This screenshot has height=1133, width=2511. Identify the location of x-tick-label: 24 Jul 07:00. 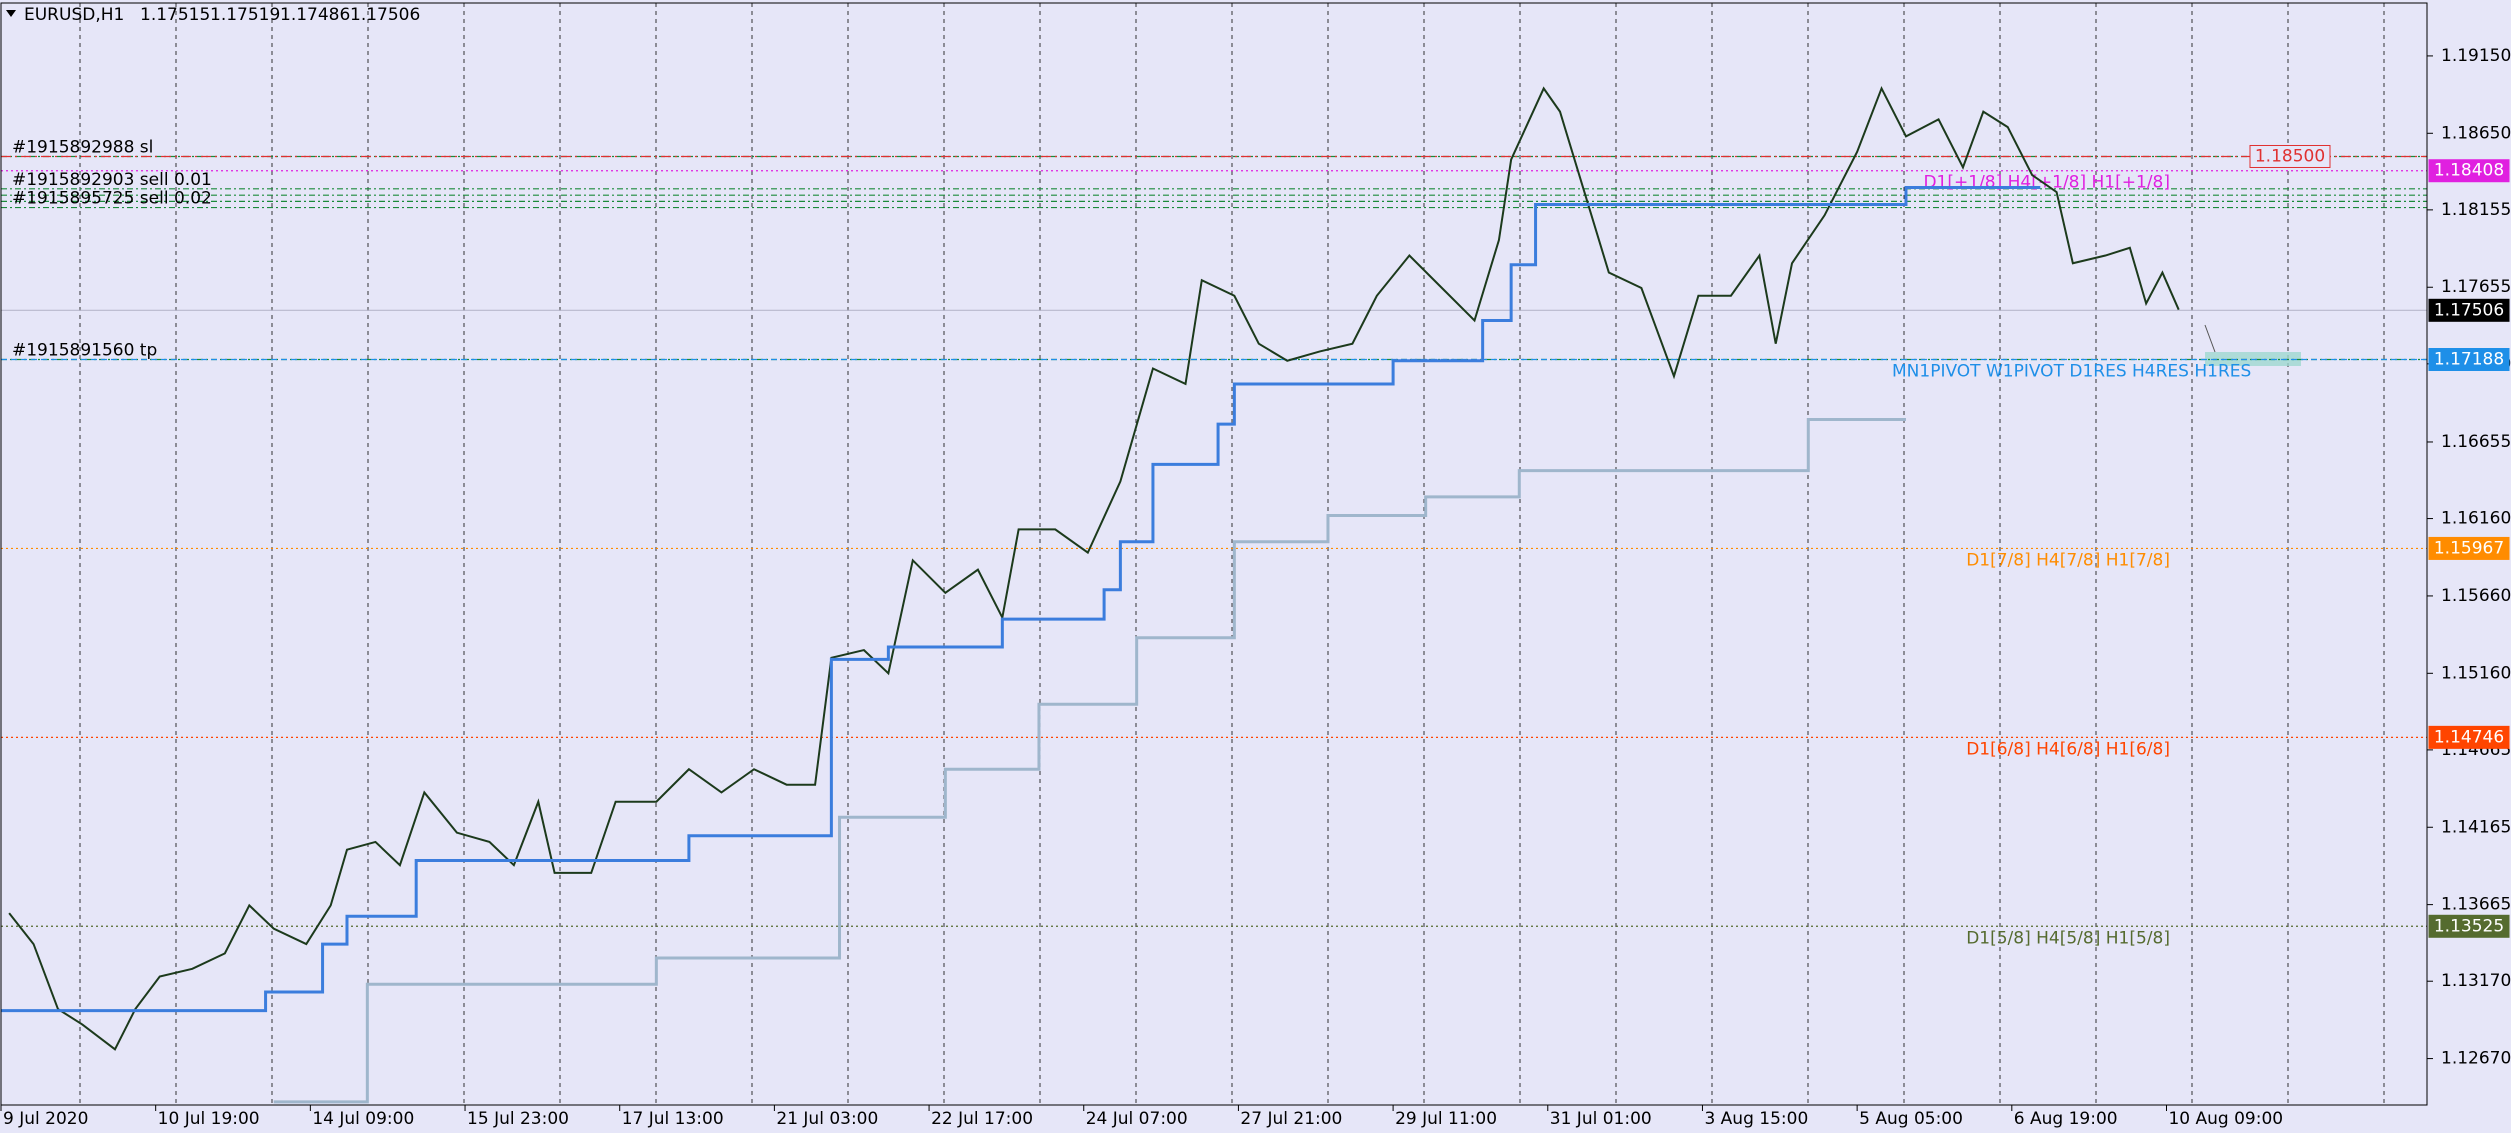
(1137, 1119).